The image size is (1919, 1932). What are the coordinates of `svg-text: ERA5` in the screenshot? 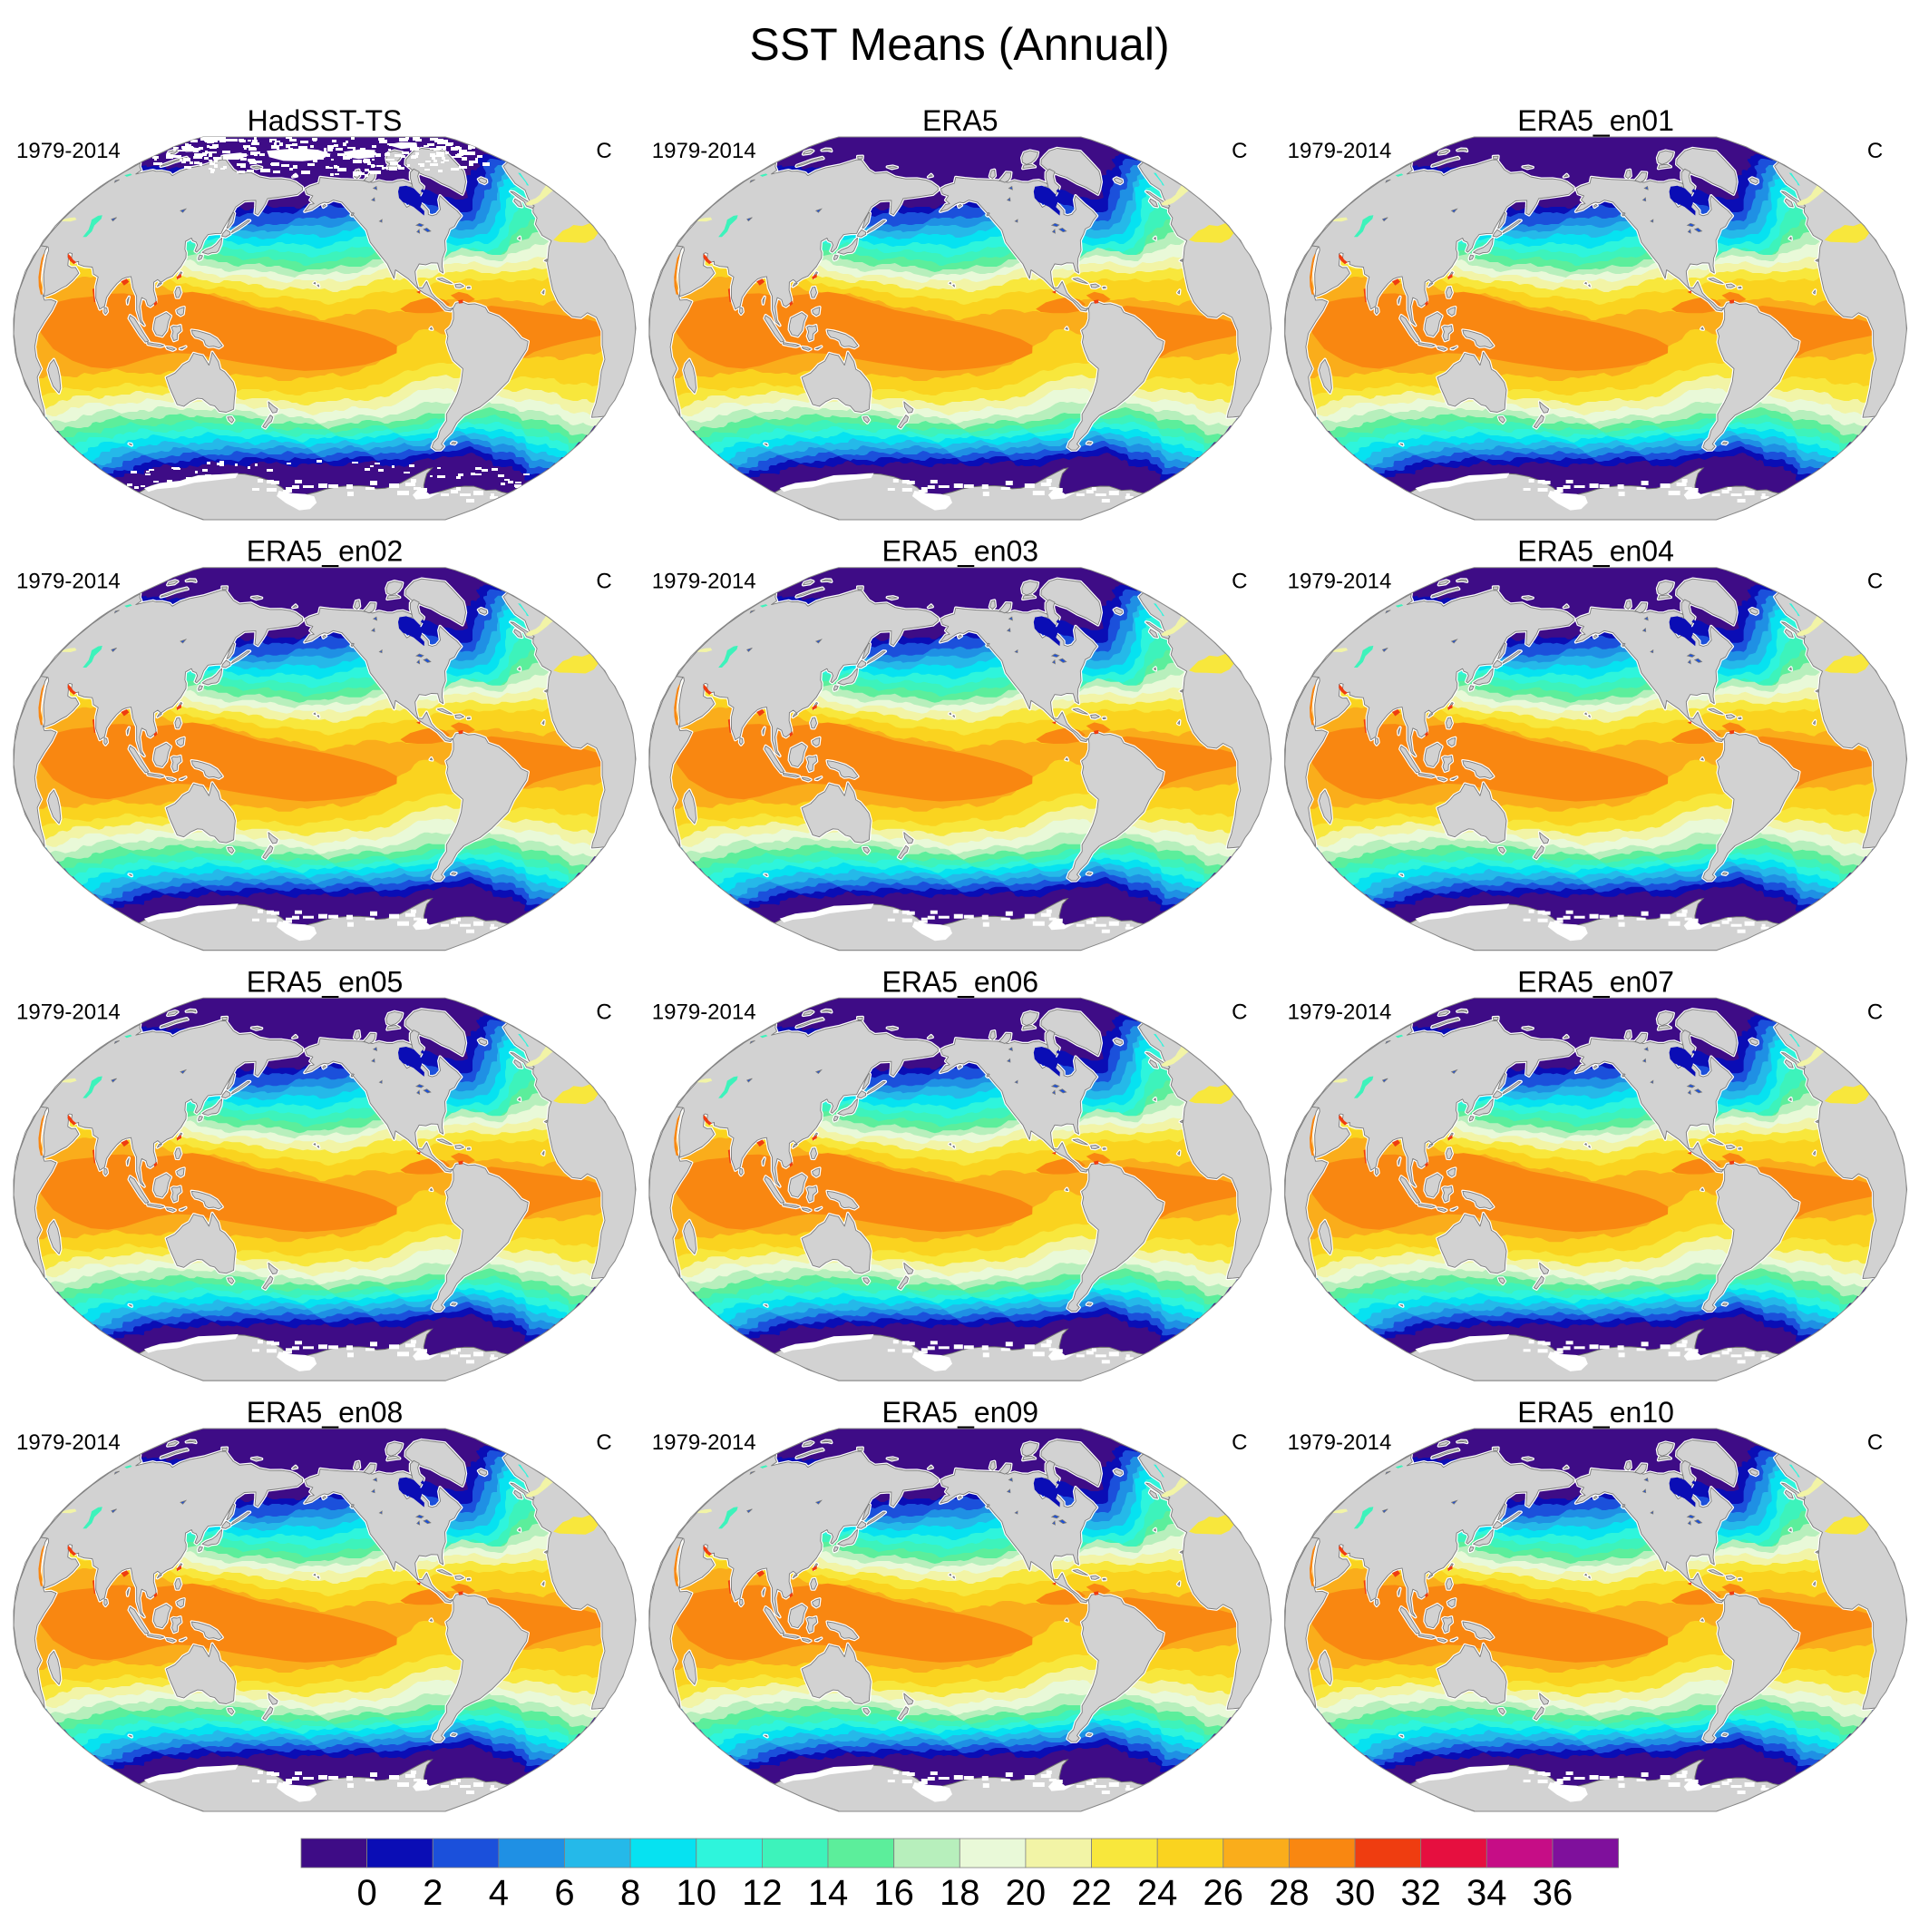 It's located at (960, 120).